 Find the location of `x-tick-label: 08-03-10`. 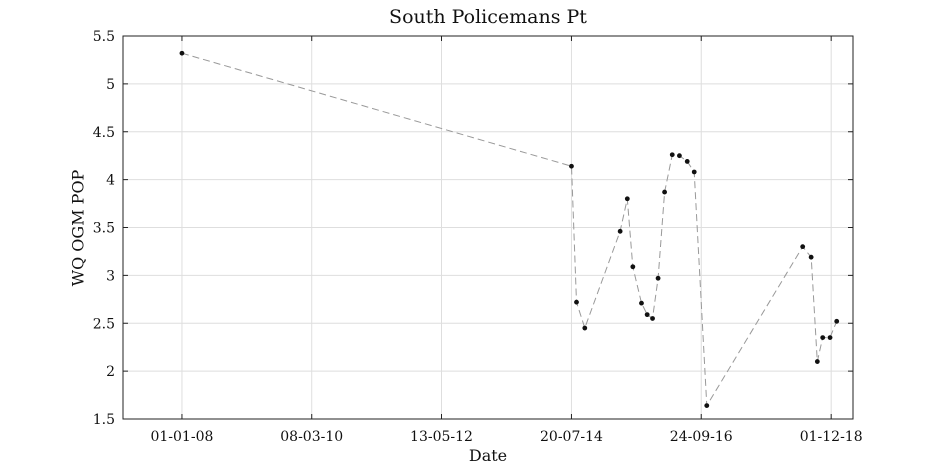

x-tick-label: 08-03-10 is located at coordinates (311, 437).